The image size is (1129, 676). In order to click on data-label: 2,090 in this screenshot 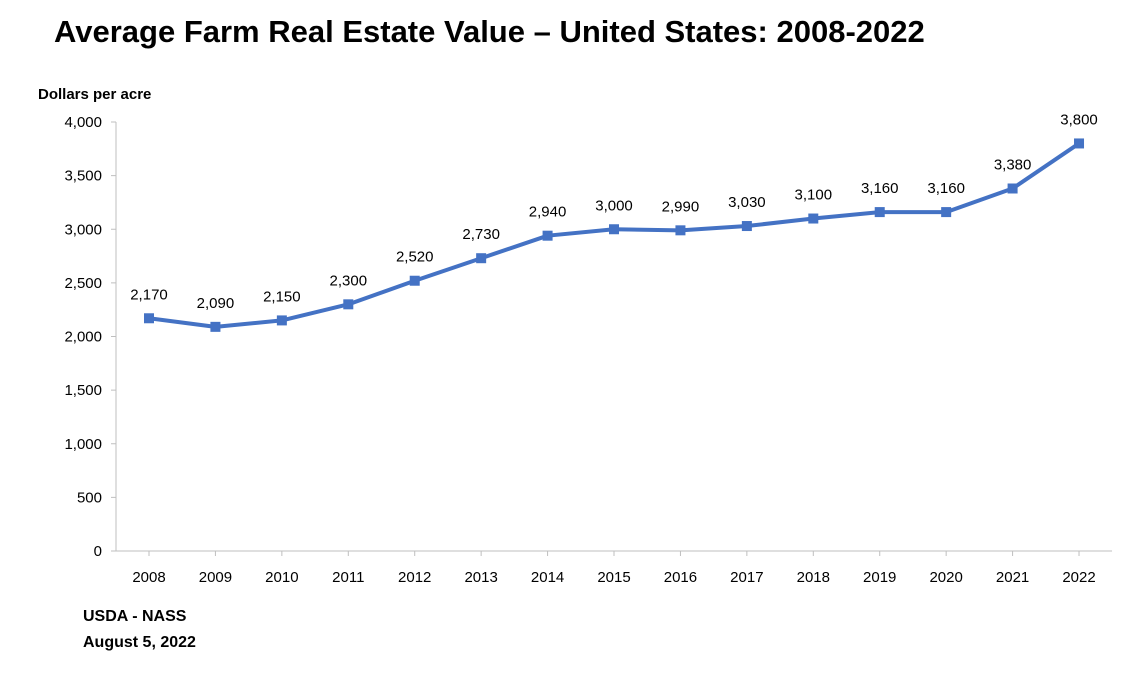, I will do `click(216, 303)`.